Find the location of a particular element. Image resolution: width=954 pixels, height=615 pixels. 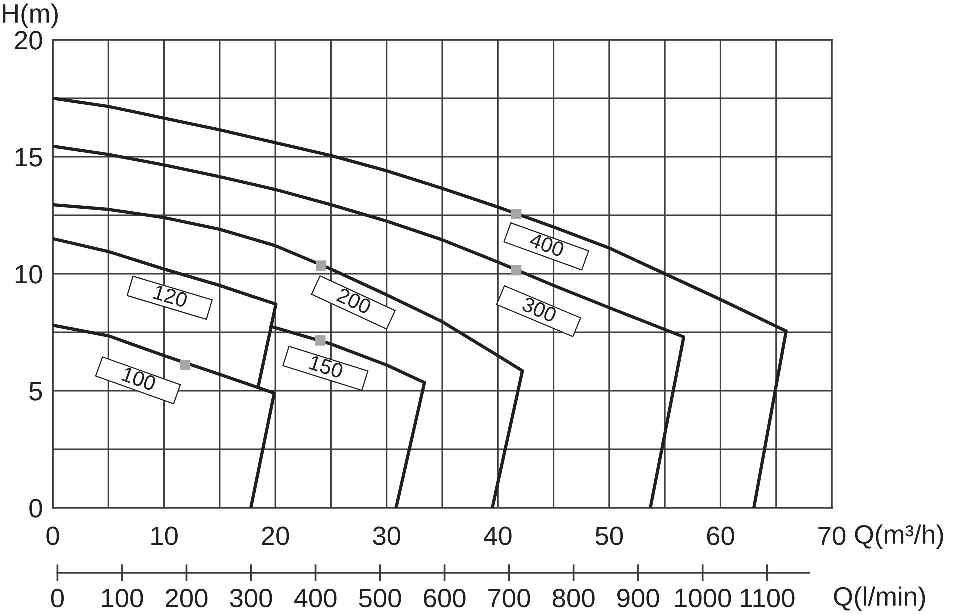

text: 200 is located at coordinates (354, 301).